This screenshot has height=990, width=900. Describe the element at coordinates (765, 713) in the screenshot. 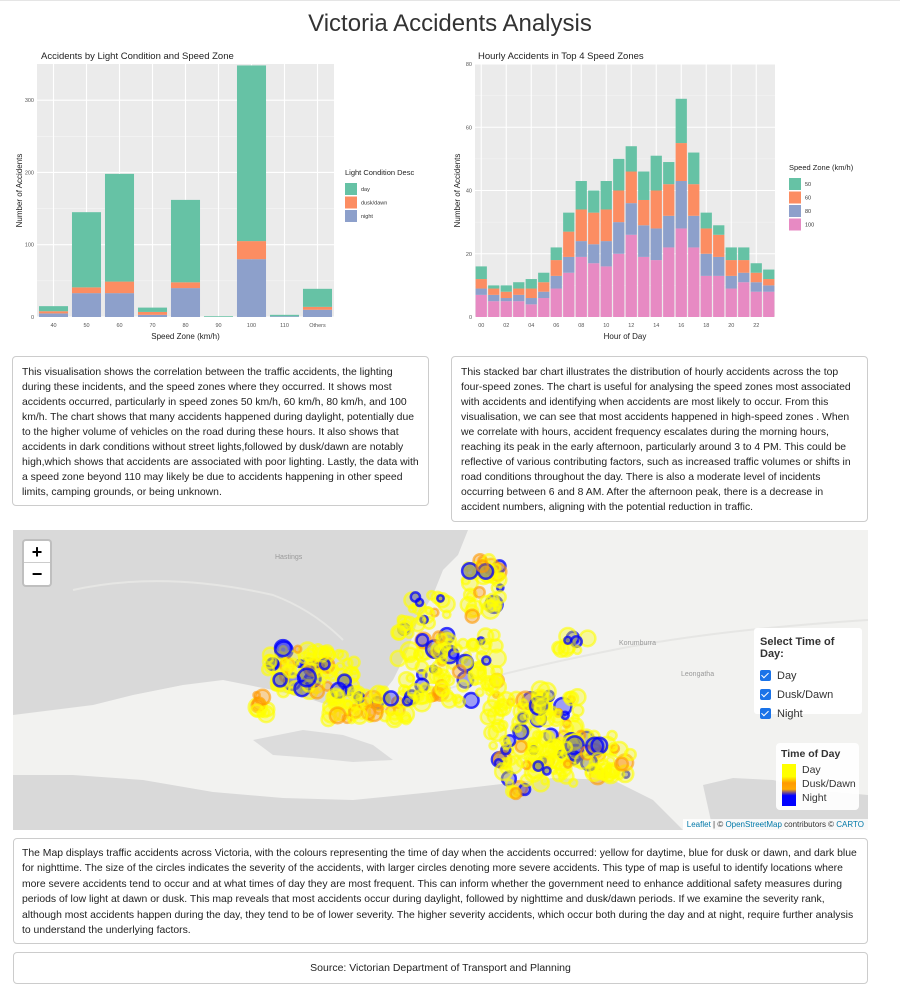

I see `night-checkbox` at that location.